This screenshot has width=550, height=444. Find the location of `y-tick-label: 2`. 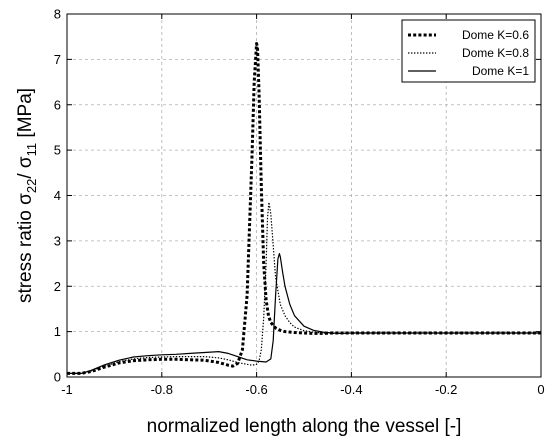

y-tick-label: 2 is located at coordinates (57, 286).